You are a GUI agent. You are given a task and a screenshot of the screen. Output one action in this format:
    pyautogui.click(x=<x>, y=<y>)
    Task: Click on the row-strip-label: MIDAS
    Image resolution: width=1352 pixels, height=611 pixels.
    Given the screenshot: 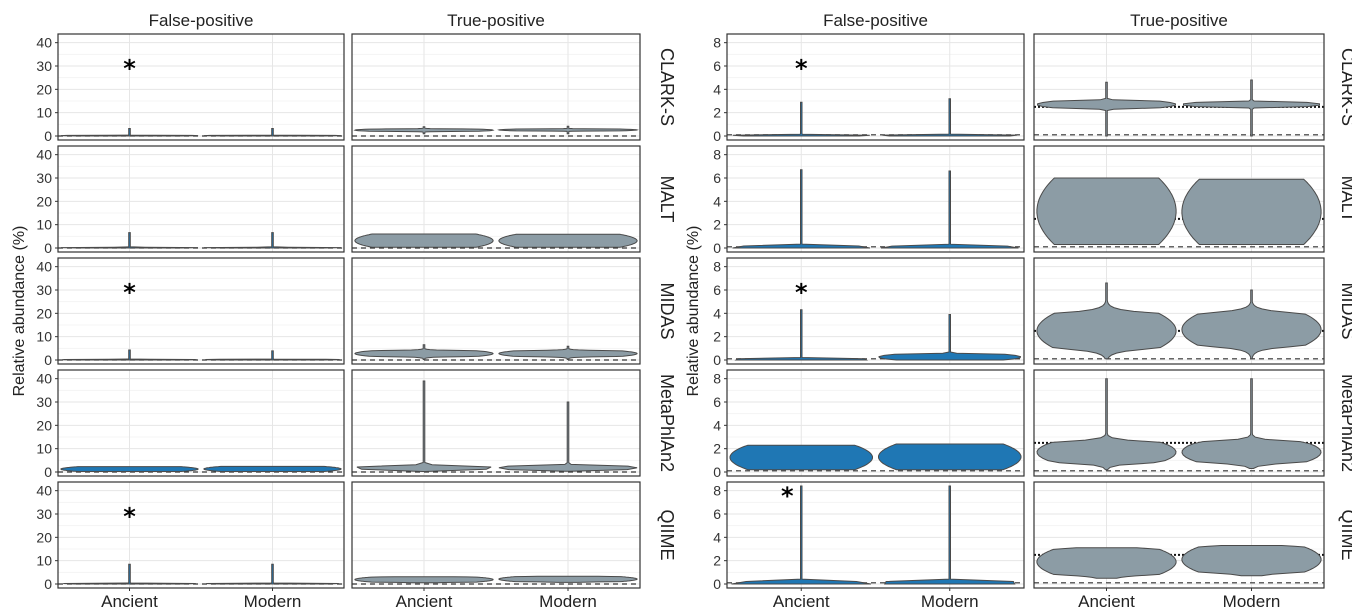 What is the action you would take?
    pyautogui.click(x=667, y=310)
    